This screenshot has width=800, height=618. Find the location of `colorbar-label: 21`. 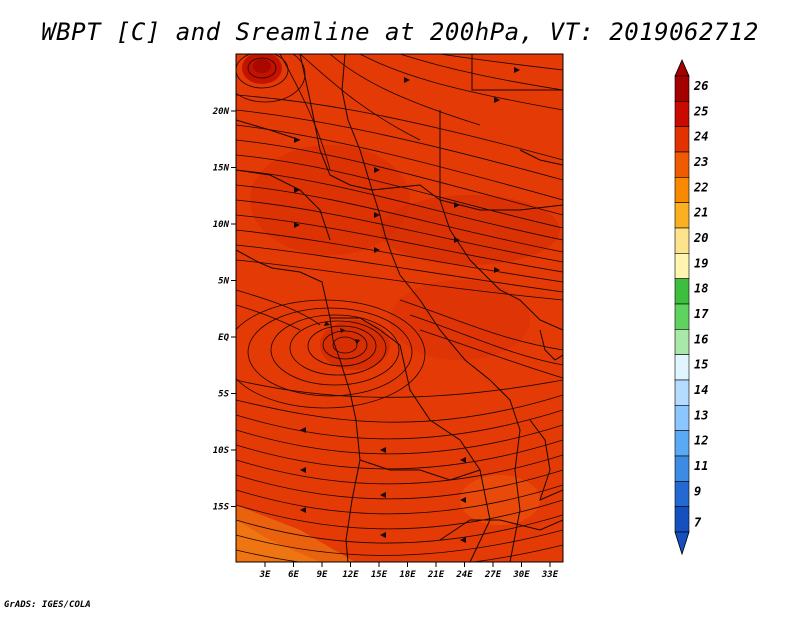

colorbar-label: 21 is located at coordinates (700, 213).